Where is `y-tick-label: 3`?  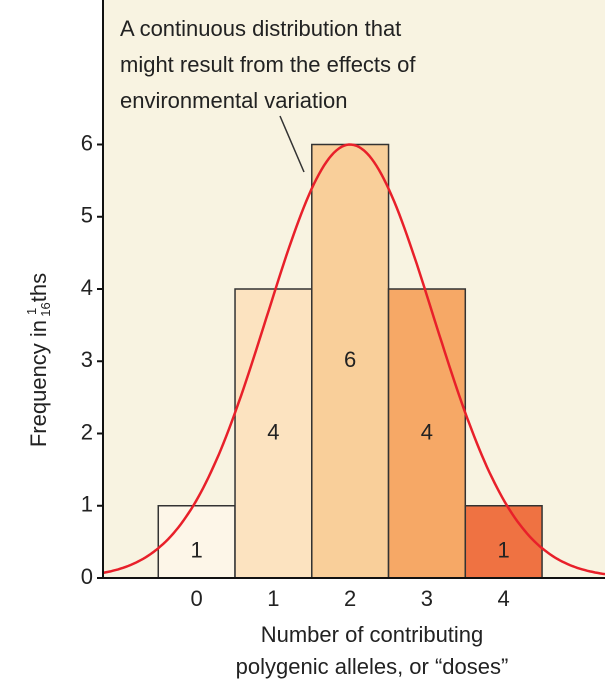
y-tick-label: 3 is located at coordinates (87, 359).